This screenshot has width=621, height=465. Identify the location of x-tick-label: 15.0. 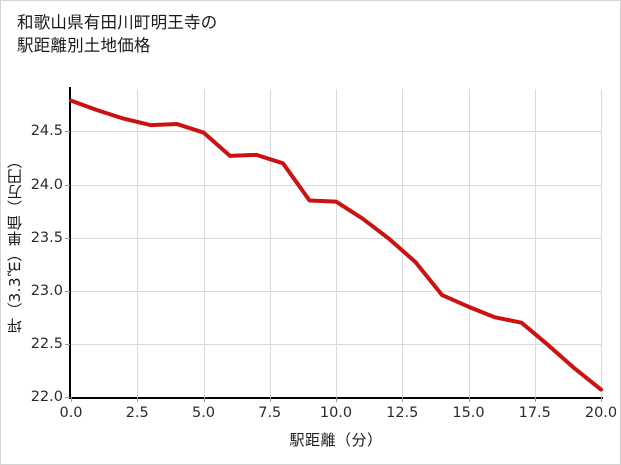
(468, 413).